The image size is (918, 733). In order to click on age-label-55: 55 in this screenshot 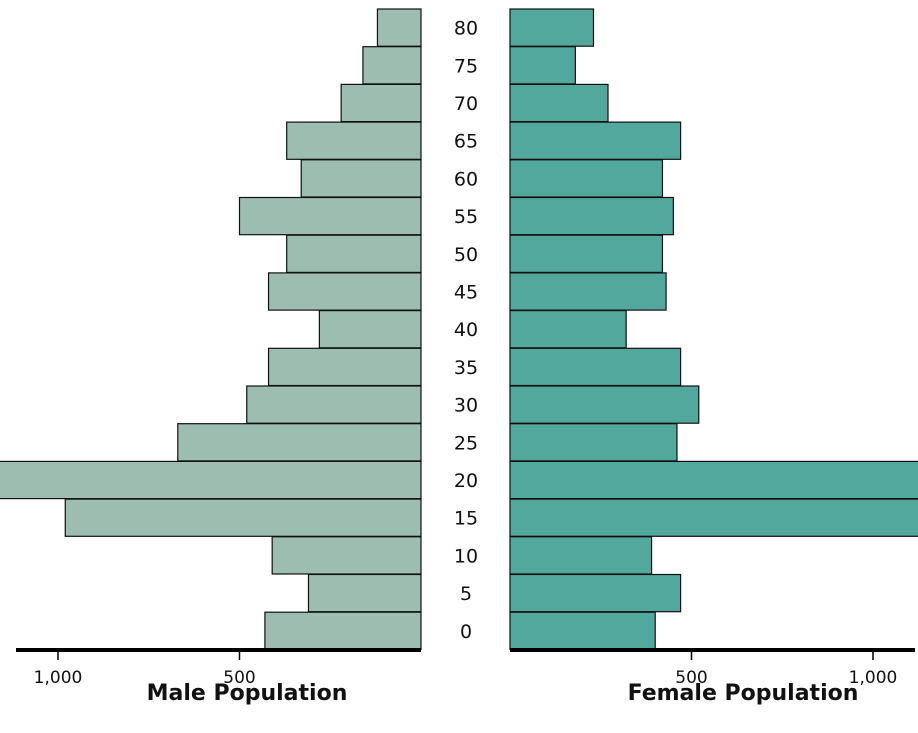, I will do `click(466, 217)`.